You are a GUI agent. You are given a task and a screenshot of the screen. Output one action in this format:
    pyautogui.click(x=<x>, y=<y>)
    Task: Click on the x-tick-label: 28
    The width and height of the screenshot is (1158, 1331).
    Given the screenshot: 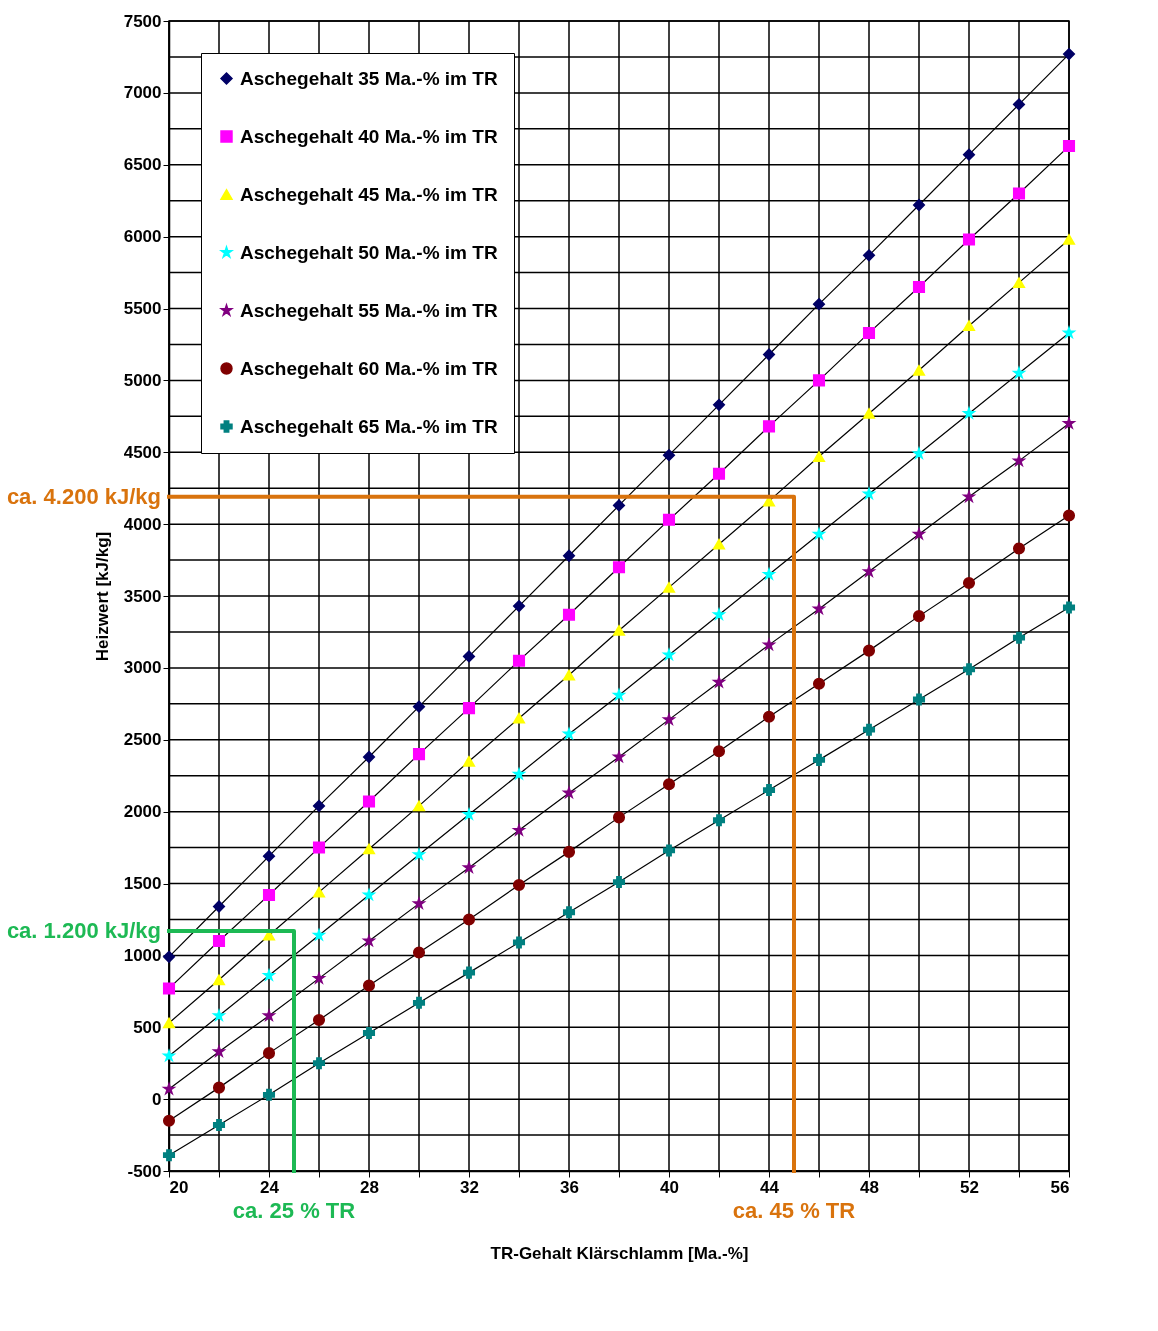 What is the action you would take?
    pyautogui.click(x=369, y=1187)
    